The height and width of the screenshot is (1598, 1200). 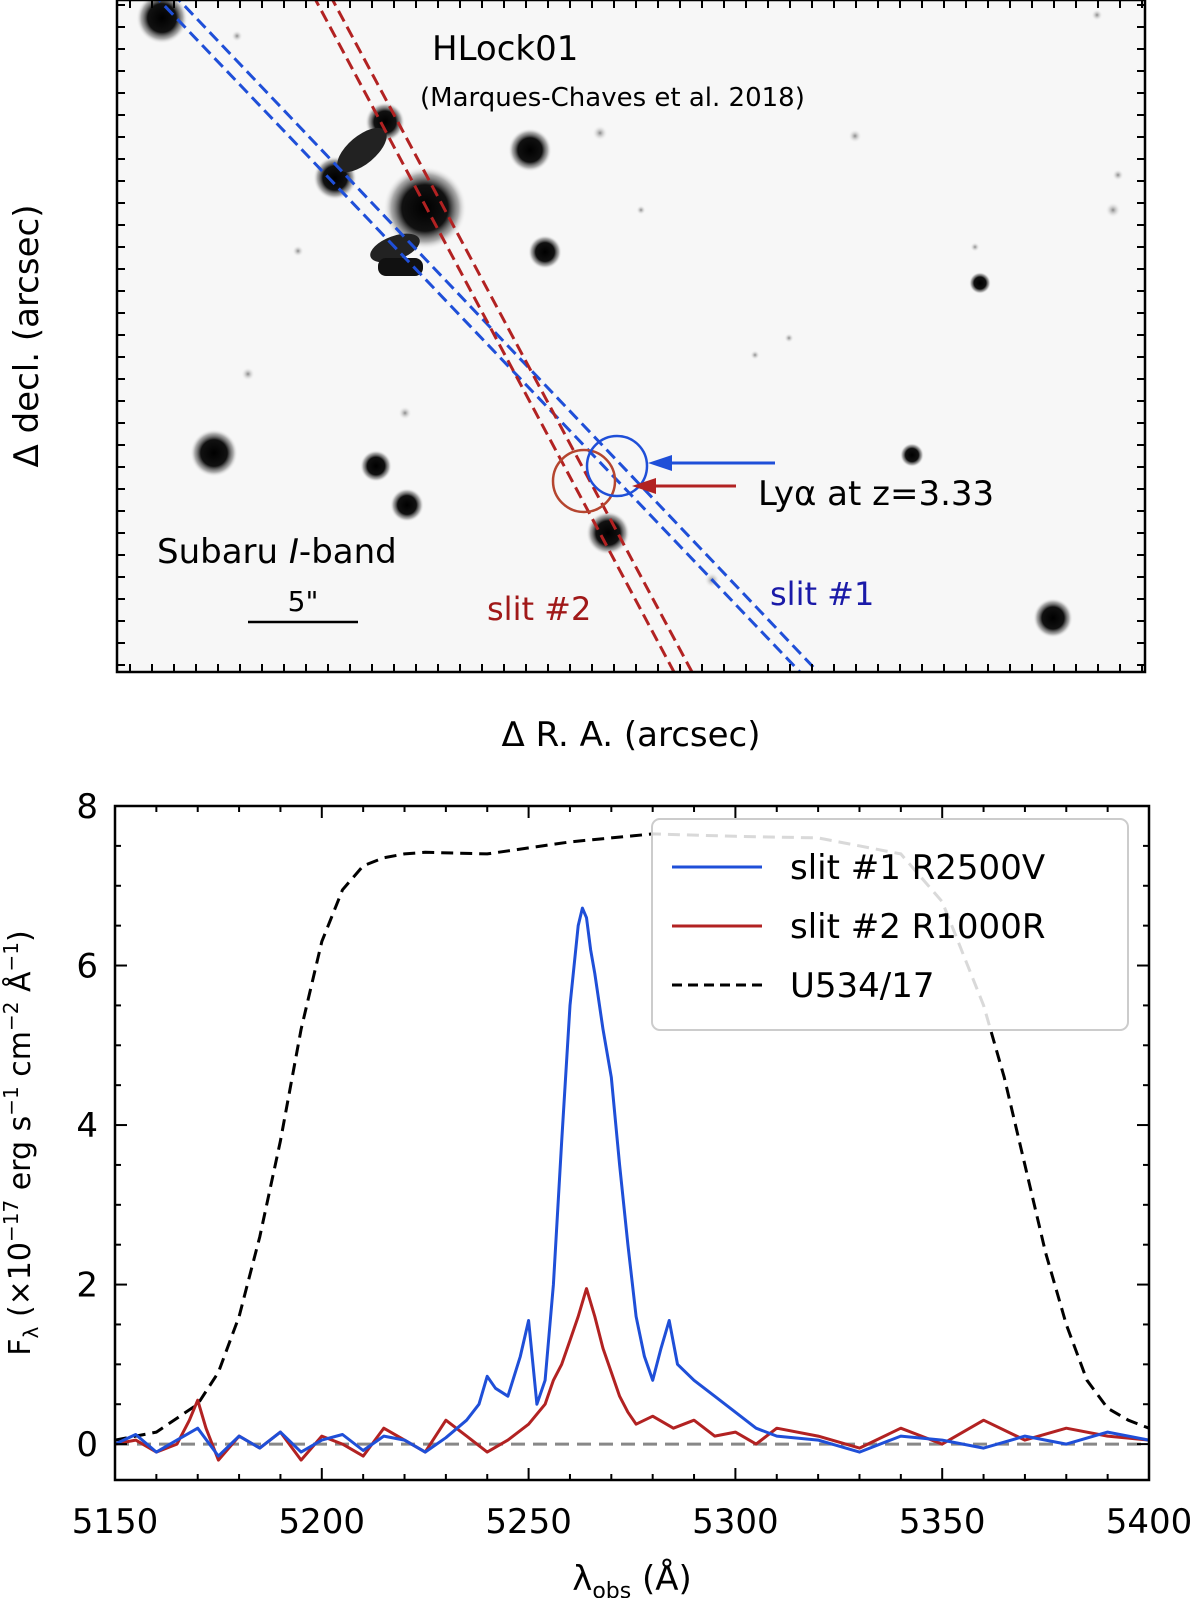 What do you see at coordinates (917, 868) in the screenshot?
I see `legend-label-slit1: slit #1 R2500V` at bounding box center [917, 868].